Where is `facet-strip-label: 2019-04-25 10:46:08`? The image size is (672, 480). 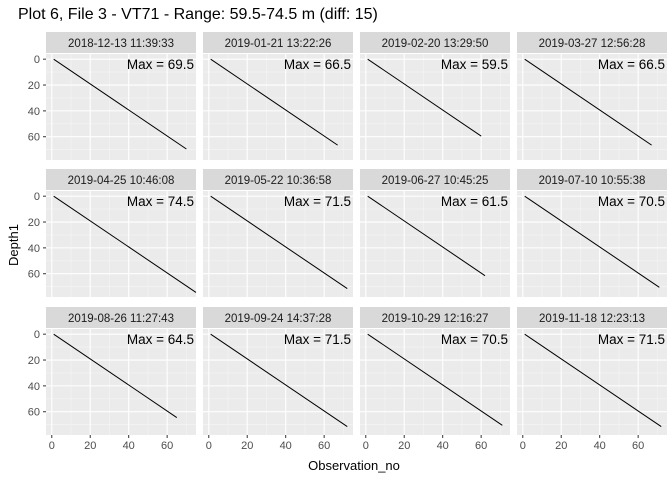
facet-strip-label: 2019-04-25 10:46:08 is located at coordinates (121, 181).